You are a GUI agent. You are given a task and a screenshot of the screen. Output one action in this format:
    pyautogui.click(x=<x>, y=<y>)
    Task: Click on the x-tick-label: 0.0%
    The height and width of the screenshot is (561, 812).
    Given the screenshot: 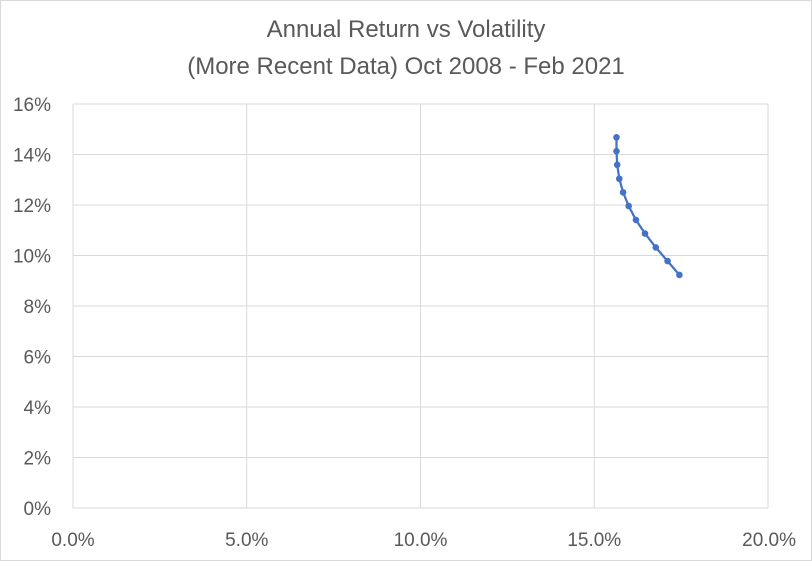 What is the action you would take?
    pyautogui.click(x=72, y=540)
    